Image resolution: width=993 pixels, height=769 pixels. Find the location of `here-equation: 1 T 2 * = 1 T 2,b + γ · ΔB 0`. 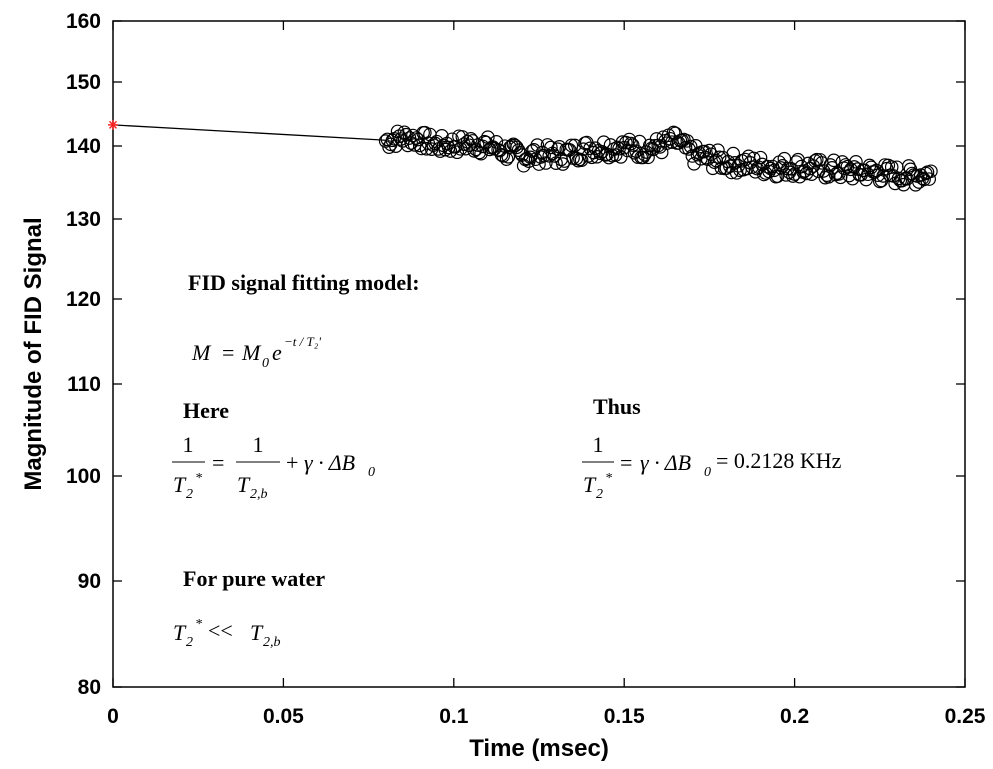

here-equation: 1 T 2 * = 1 T 2,b + γ · ΔB 0 is located at coordinates (273, 467).